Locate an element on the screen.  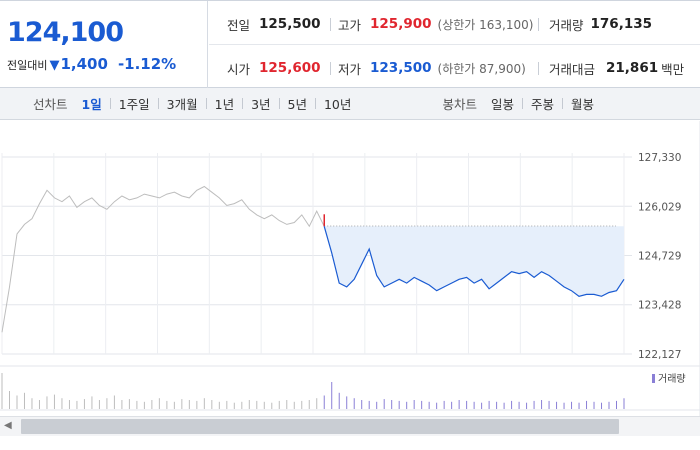
prev-close-cell: 전일 125,500 is located at coordinates (274, 24).